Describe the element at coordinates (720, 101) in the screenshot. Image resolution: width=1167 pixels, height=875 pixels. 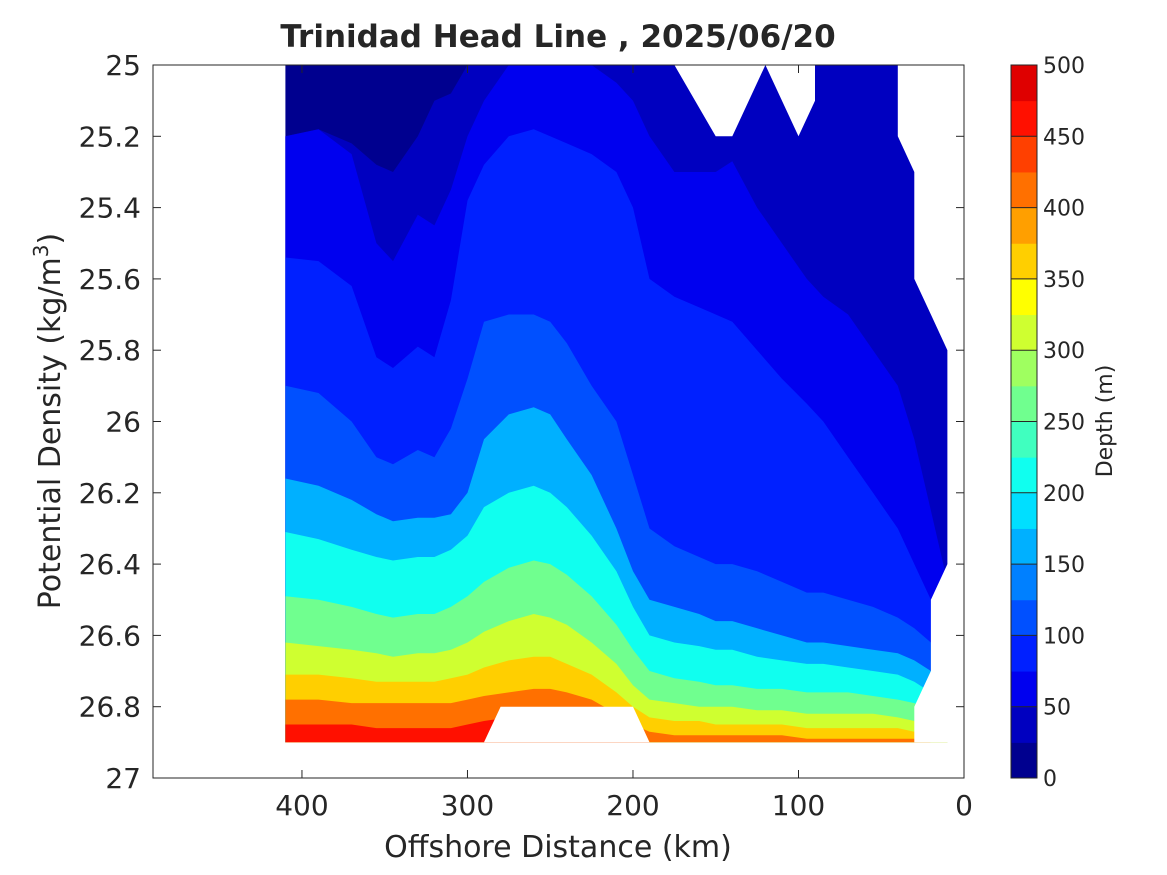
I see `no-data-top-notch-left` at that location.